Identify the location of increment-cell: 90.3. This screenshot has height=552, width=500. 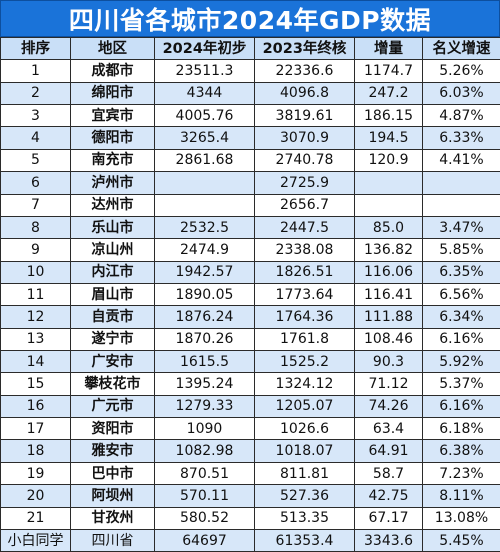
(389, 362).